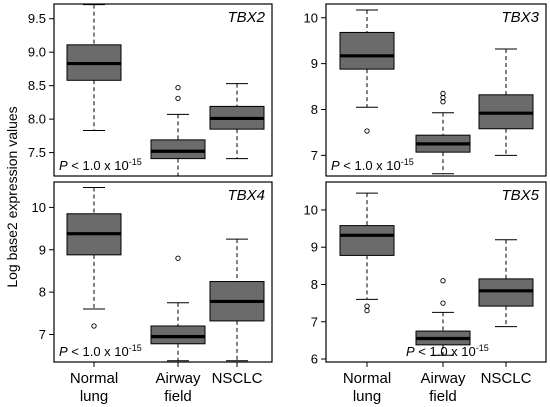 This screenshot has height=407, width=550. Describe the element at coordinates (246, 195) in the screenshot. I see `panel-title: TBX4` at that location.